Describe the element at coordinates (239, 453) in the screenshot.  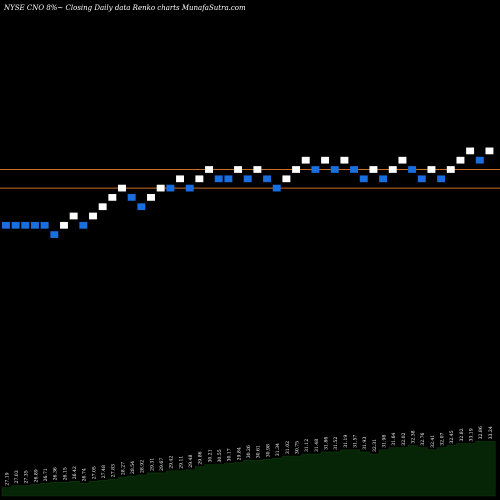
I see `volume-label: 29.84` at that location.